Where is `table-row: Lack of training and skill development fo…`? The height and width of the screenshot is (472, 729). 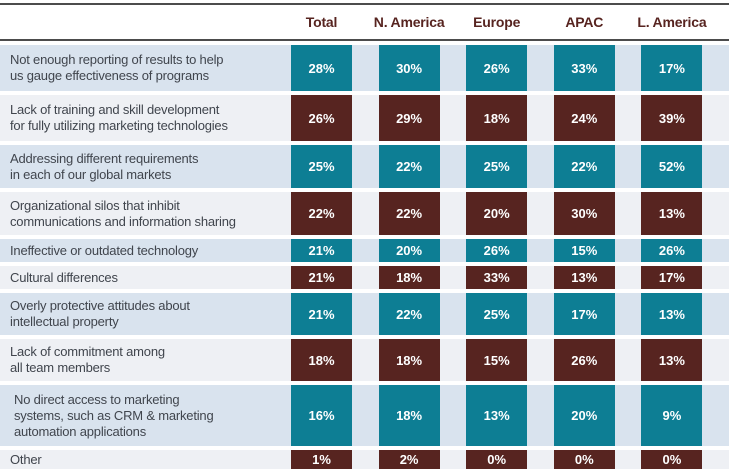 table-row: Lack of training and skill development fo… is located at coordinates (364, 118).